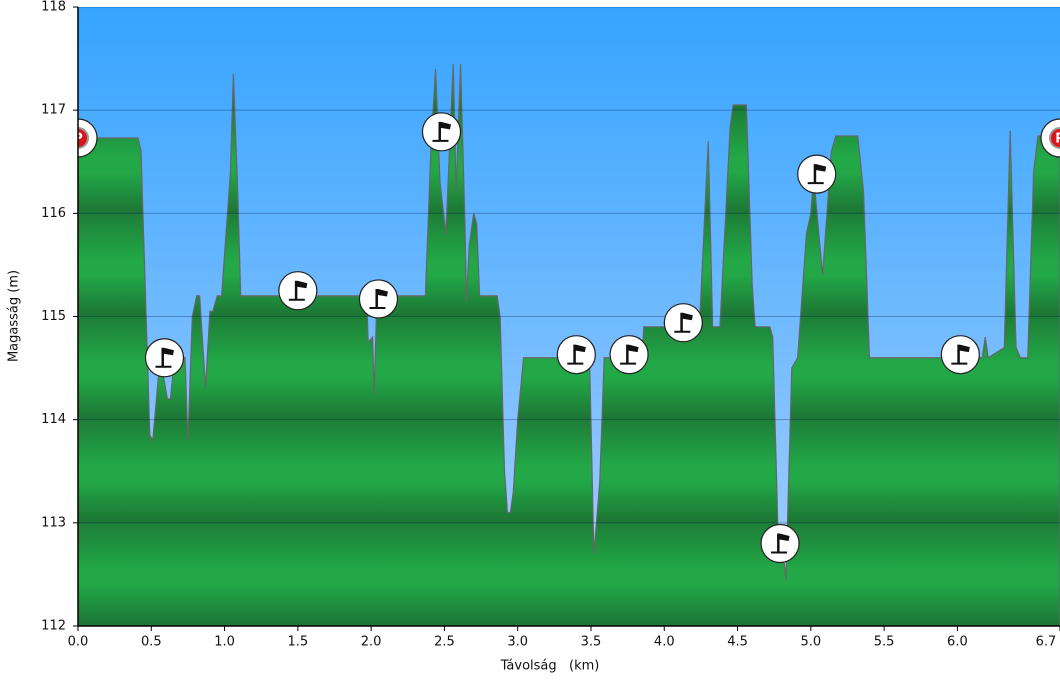 This screenshot has width=1060, height=682. What do you see at coordinates (53, 316) in the screenshot?
I see `y-tick-label: 115` at bounding box center [53, 316].